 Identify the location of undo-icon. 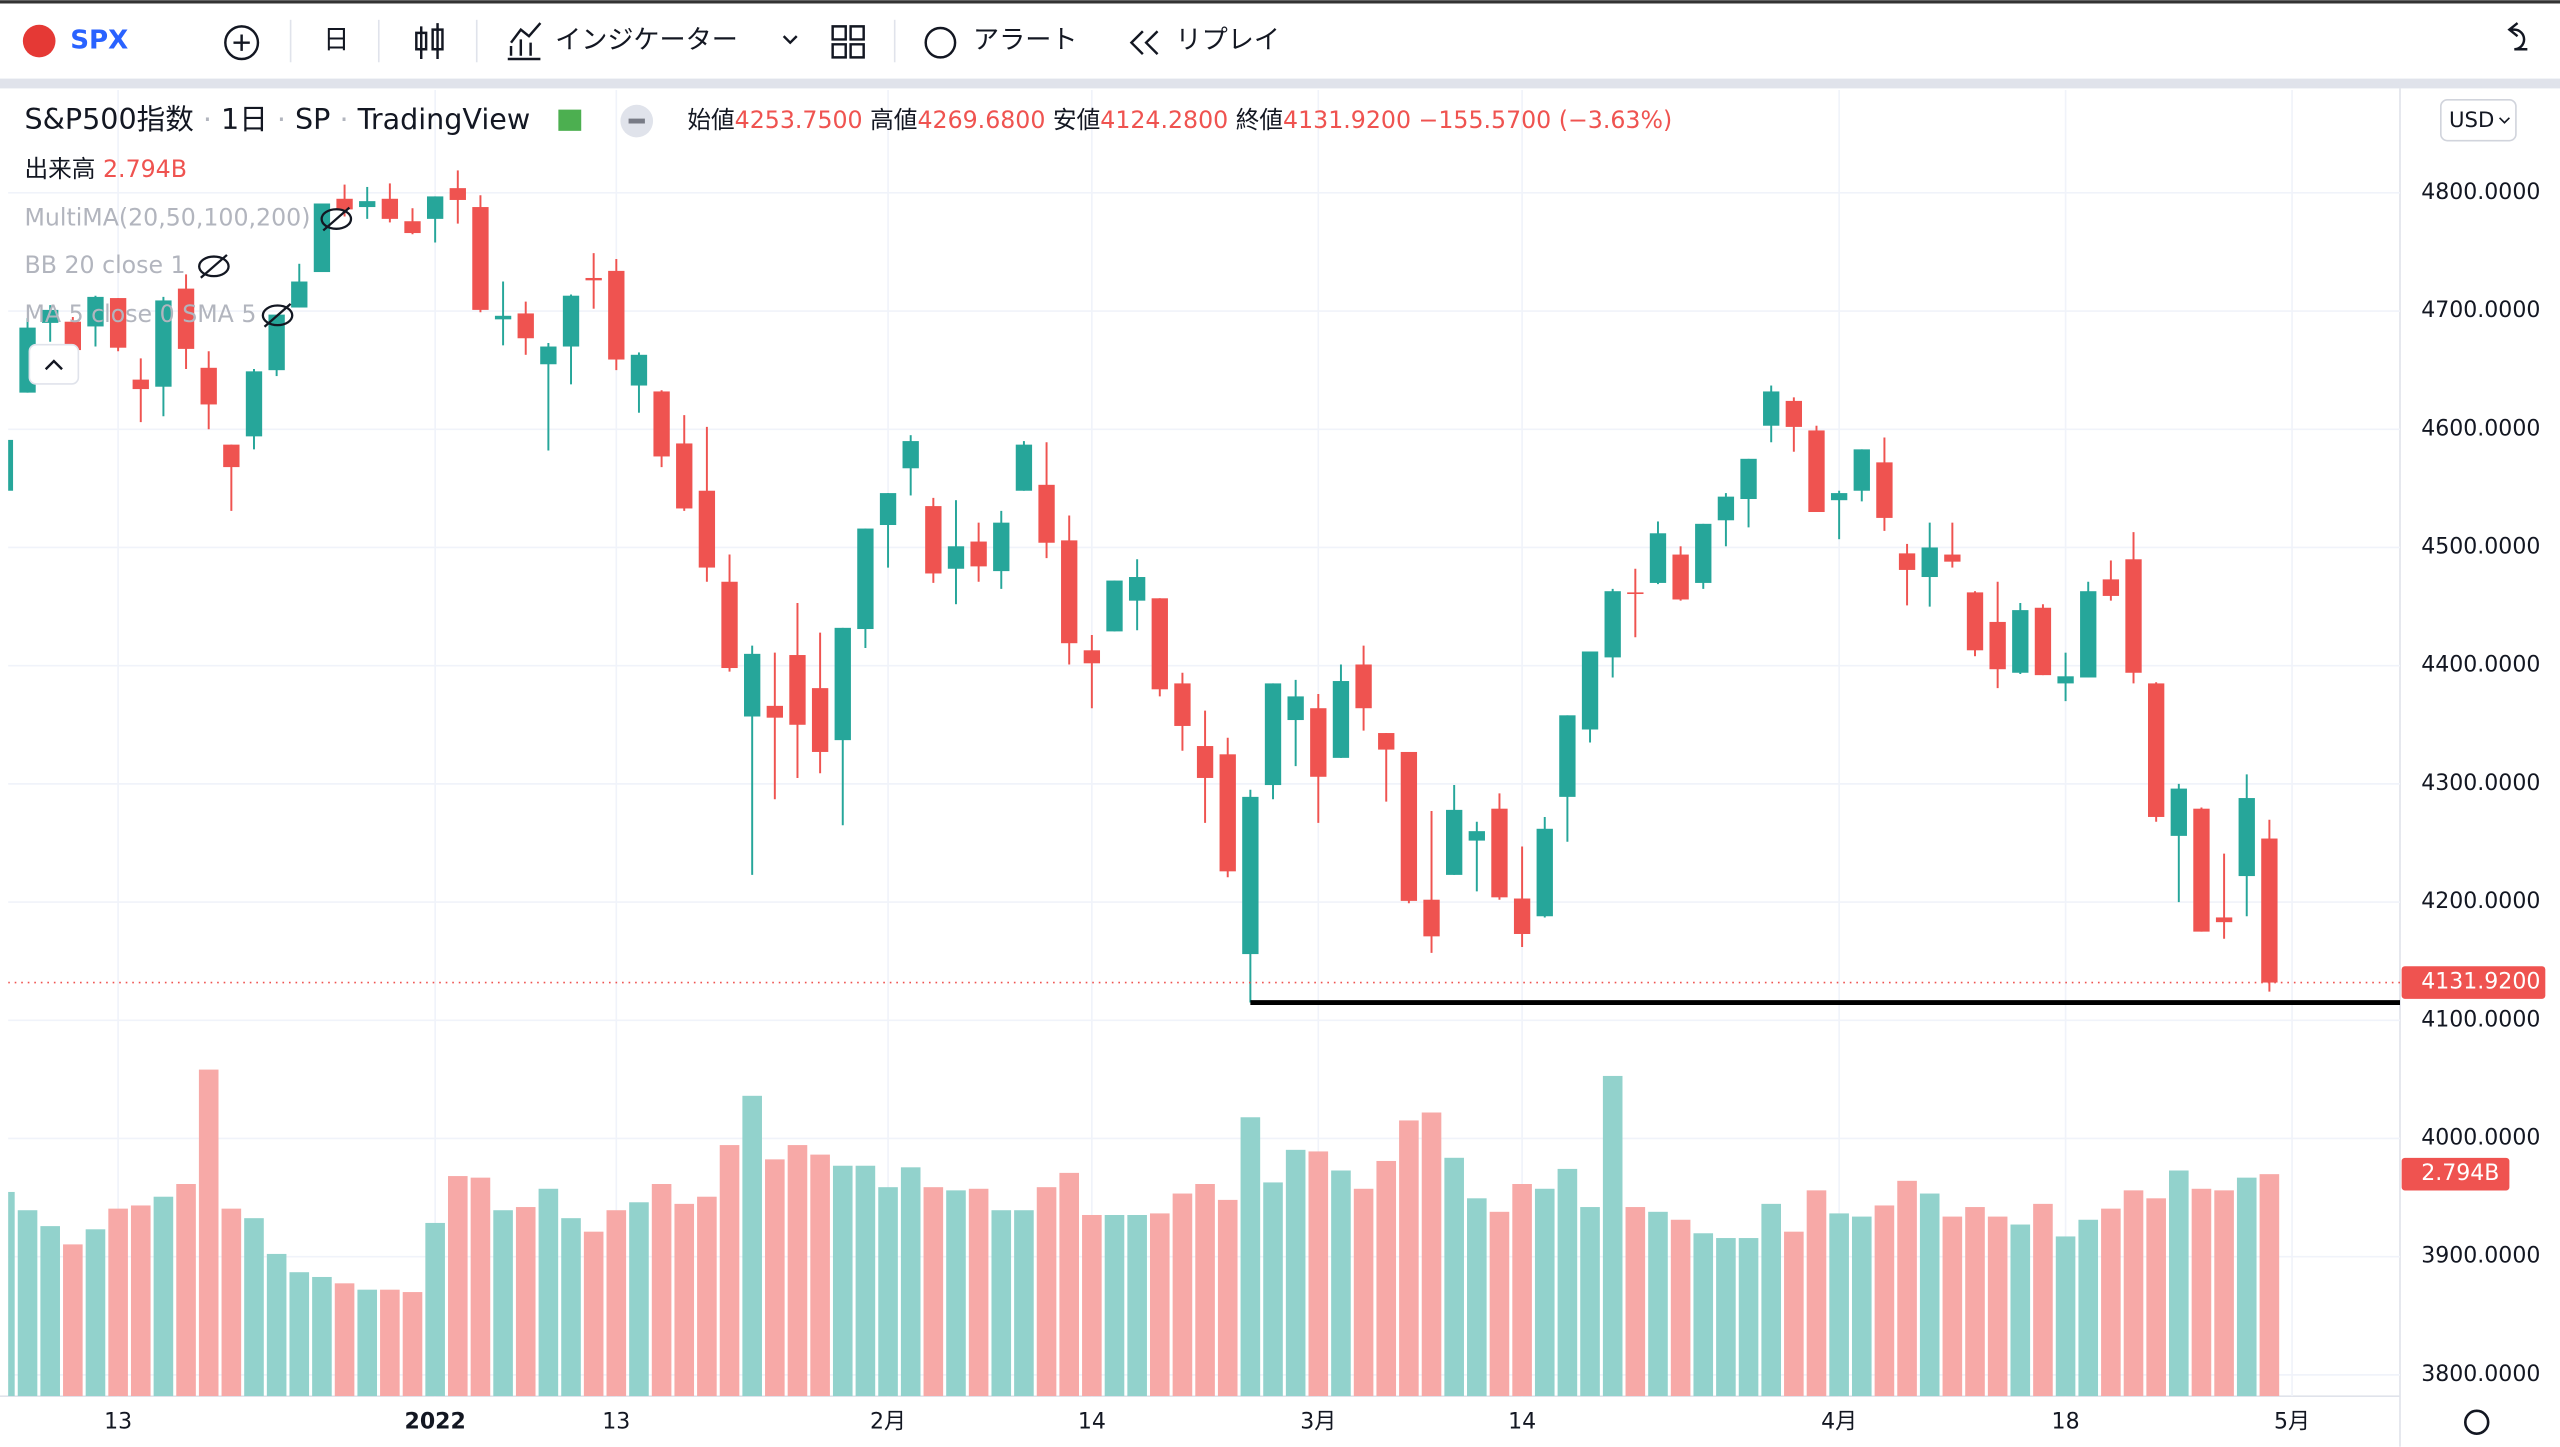
(2517, 36).